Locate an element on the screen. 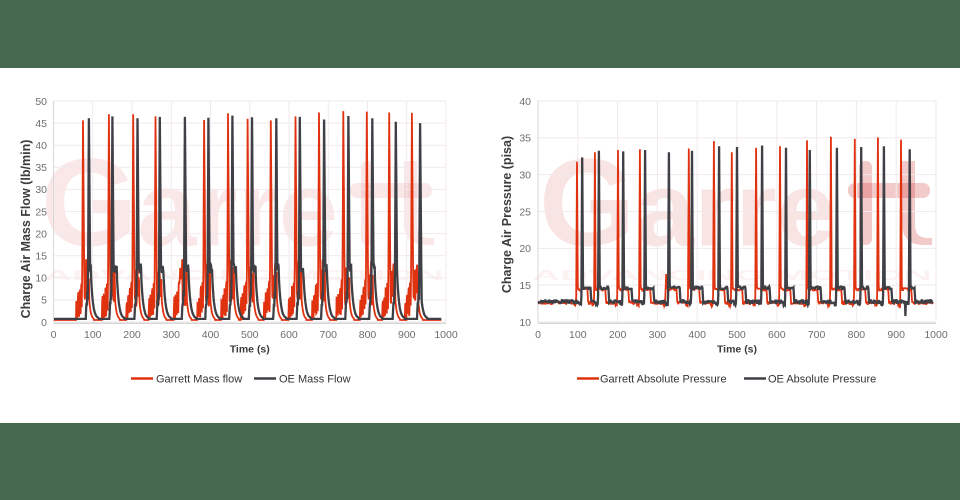 Image resolution: width=960 pixels, height=500 pixels. svg-text: 5 is located at coordinates (44, 301).